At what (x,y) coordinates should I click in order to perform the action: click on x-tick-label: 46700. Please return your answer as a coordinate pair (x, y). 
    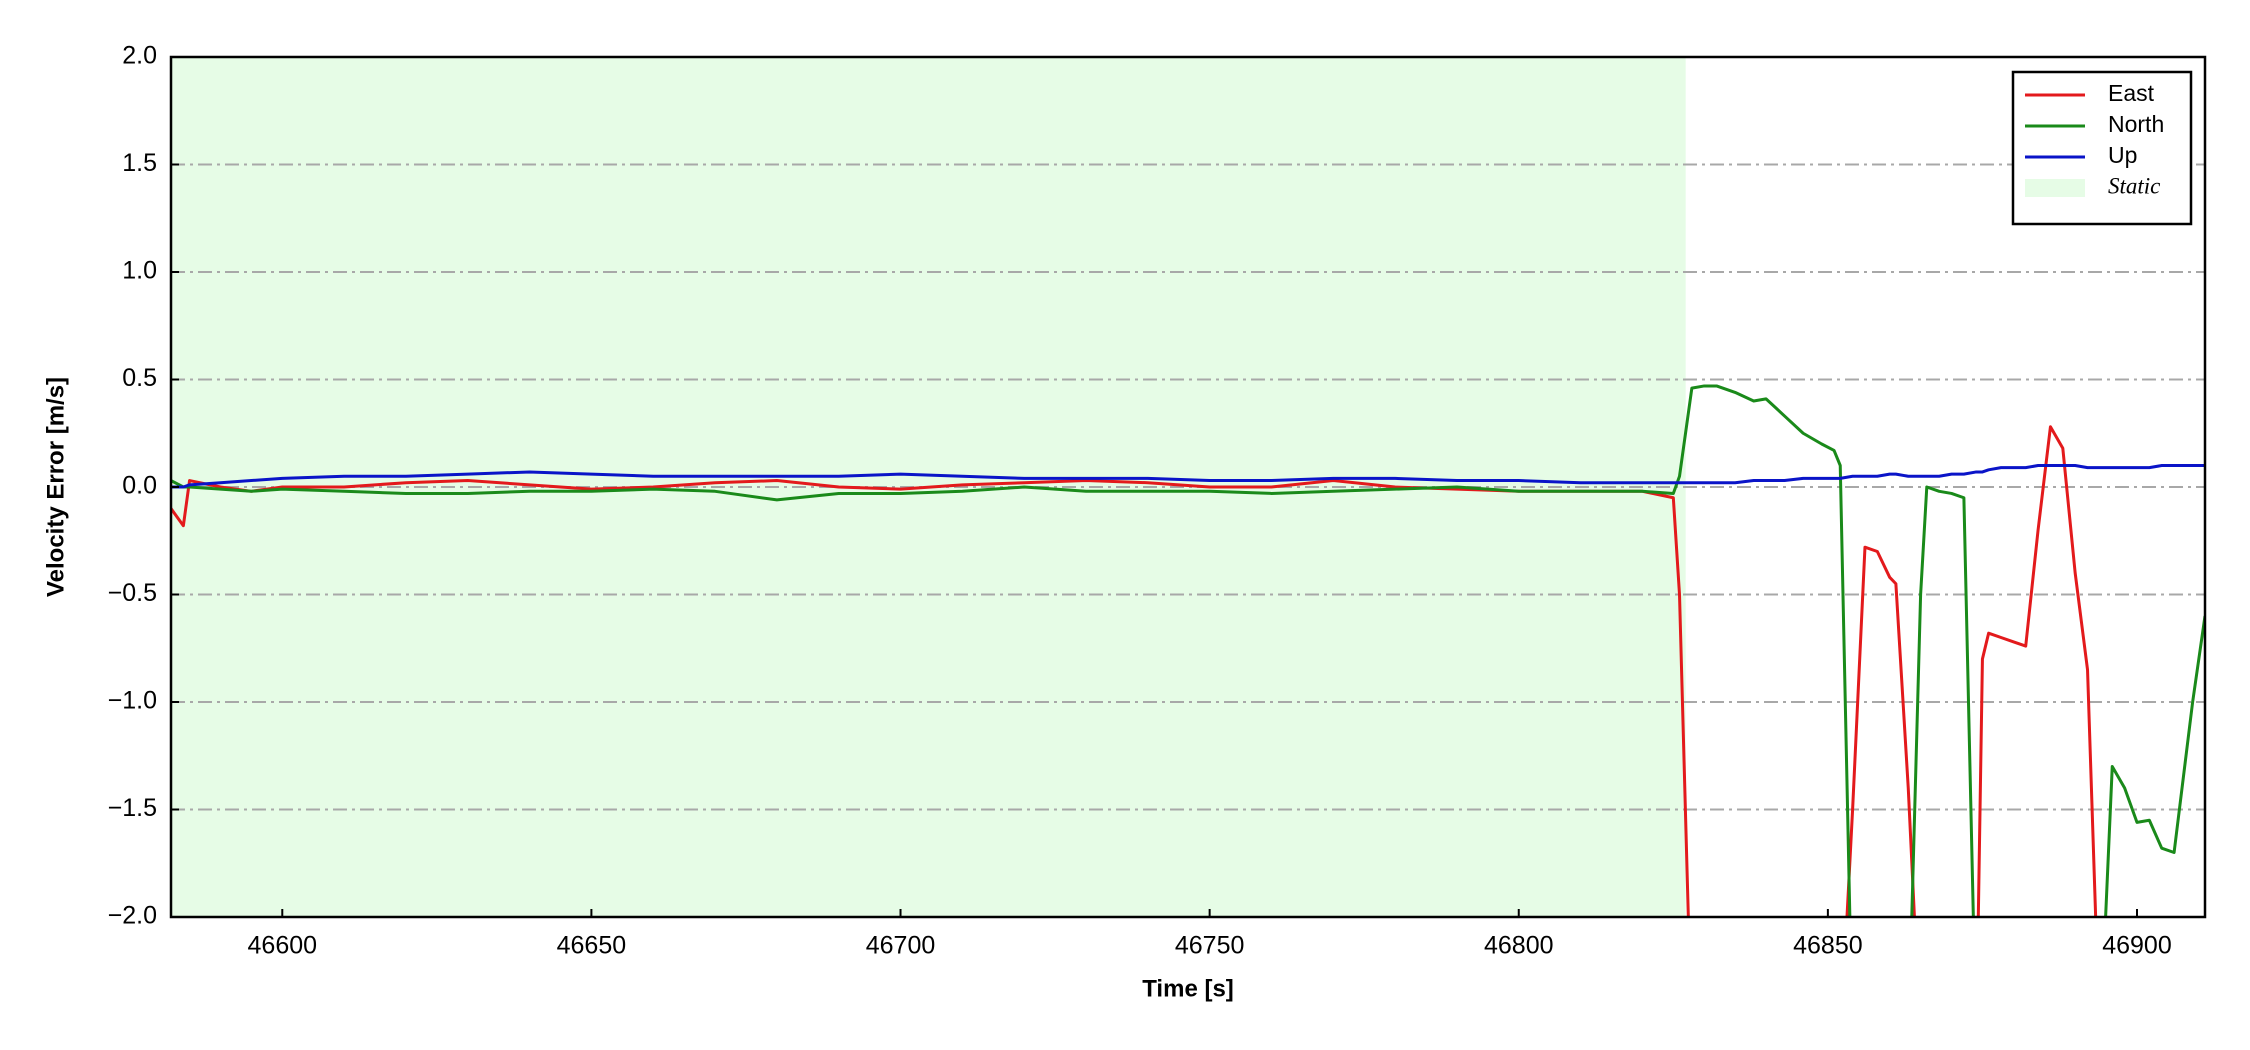
    Looking at the image, I should click on (901, 946).